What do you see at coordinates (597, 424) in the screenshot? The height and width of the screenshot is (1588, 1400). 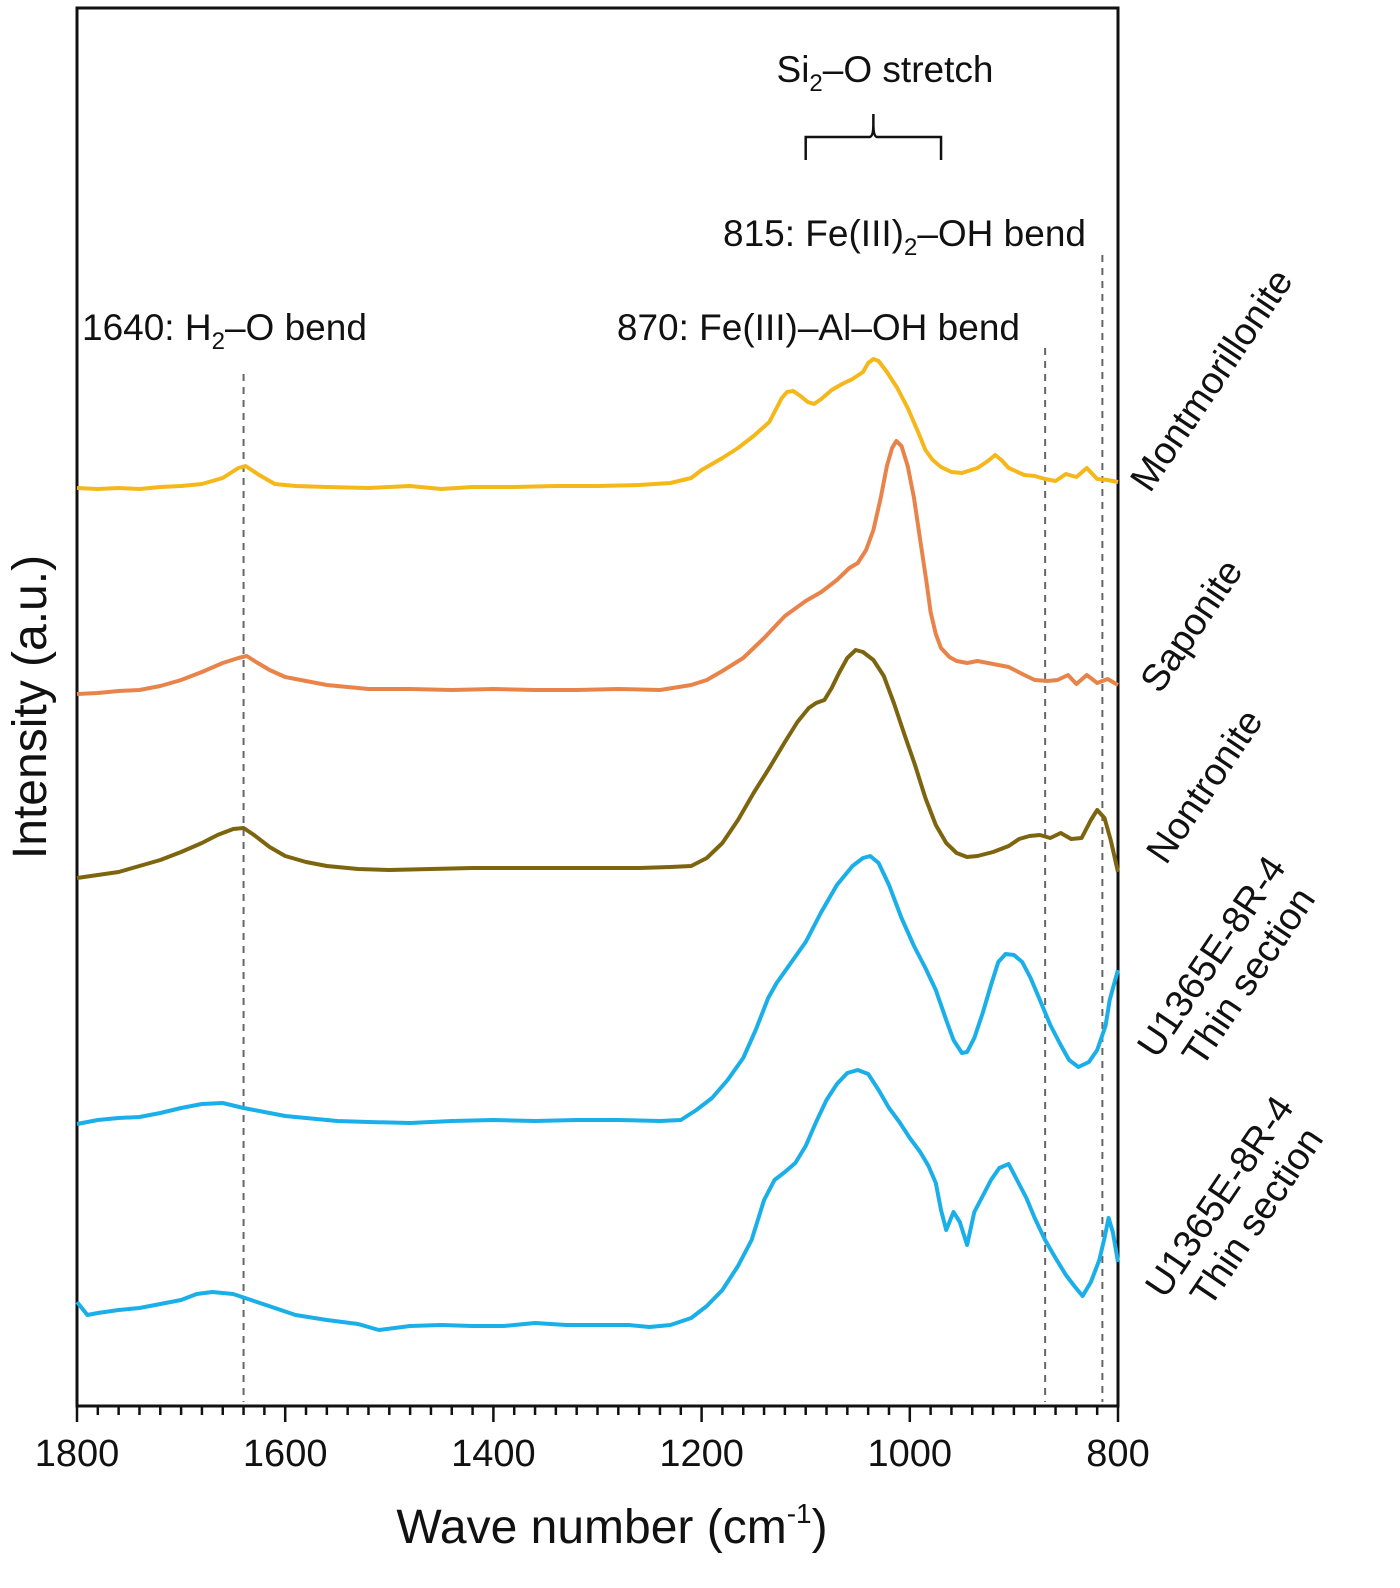 I see `series-line-mont` at bounding box center [597, 424].